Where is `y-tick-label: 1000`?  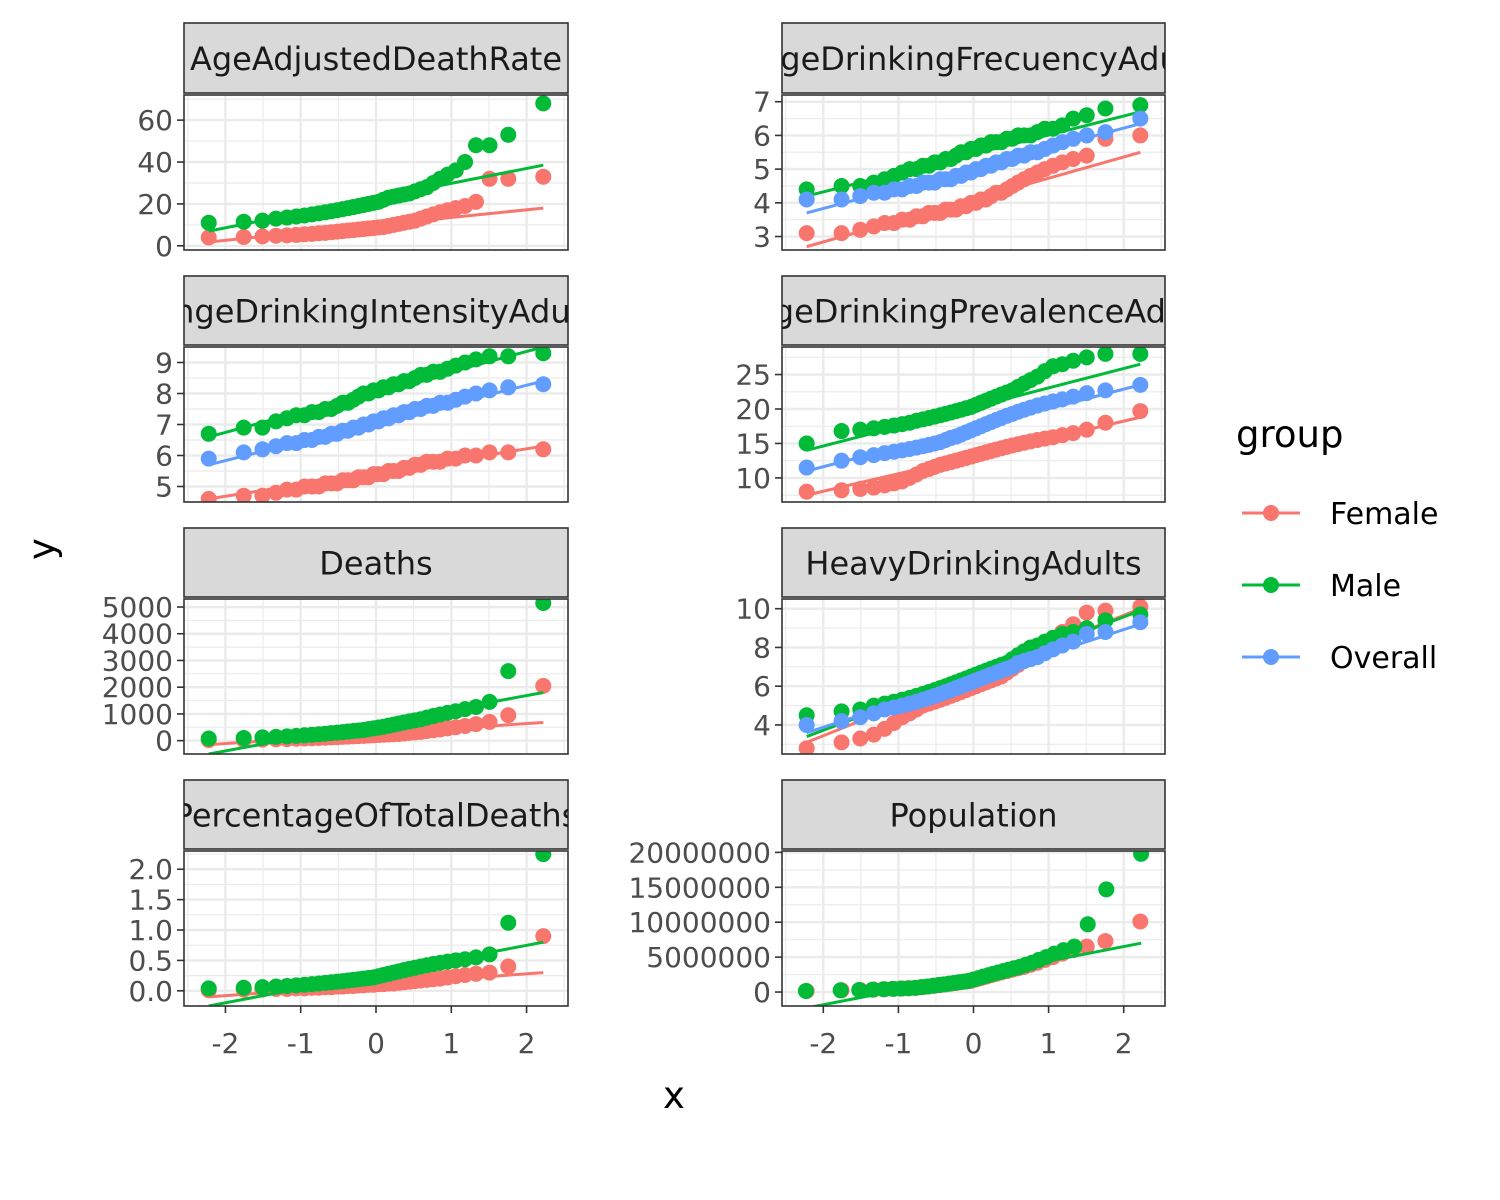 y-tick-label: 1000 is located at coordinates (137, 714).